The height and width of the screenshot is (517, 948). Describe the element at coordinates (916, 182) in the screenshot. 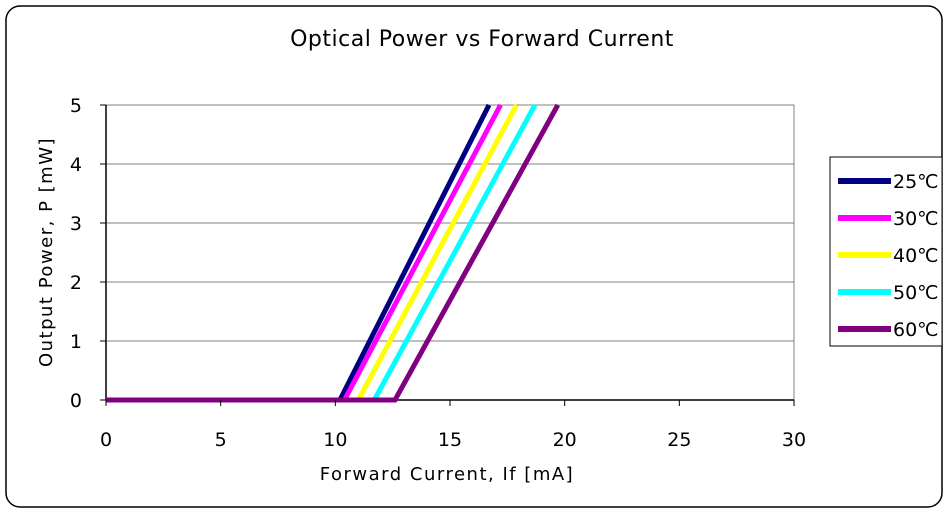

I see `legend-label: 25℃` at that location.